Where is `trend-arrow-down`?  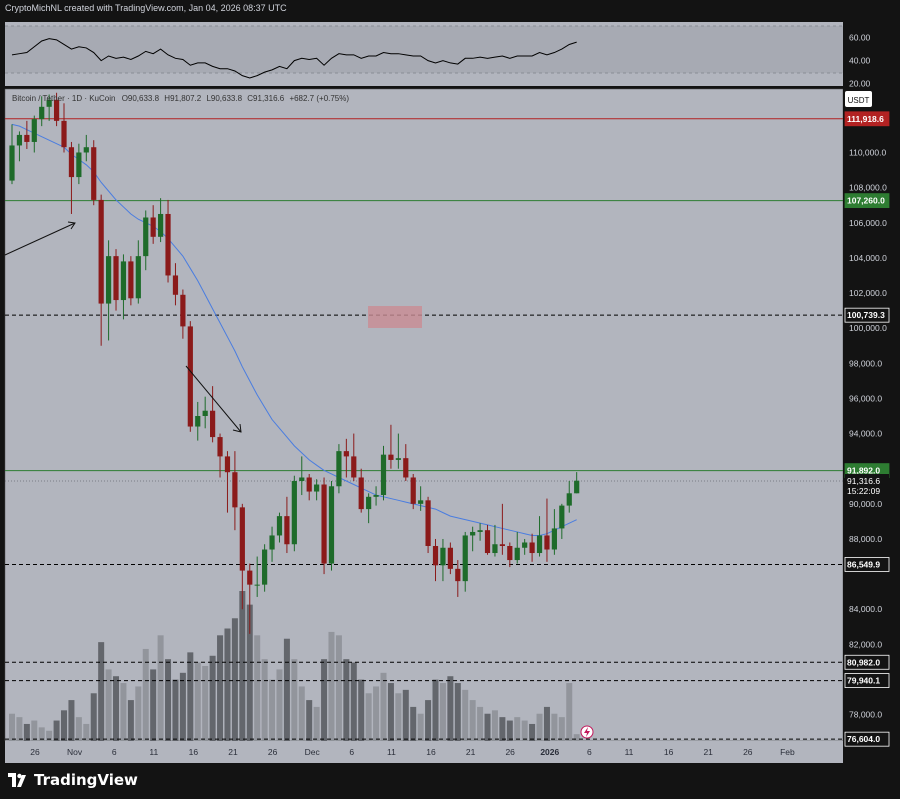
trend-arrow-down is located at coordinates (213, 399).